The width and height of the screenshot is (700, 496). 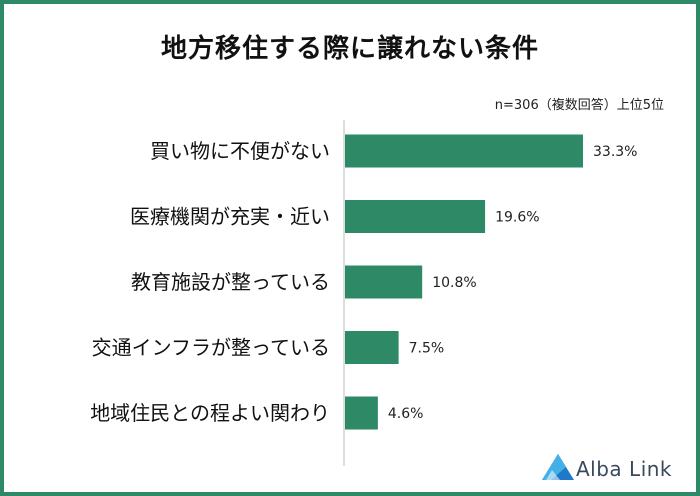 I want to click on sample-note: n=306（複数回答）上位5位, so click(x=579, y=105).